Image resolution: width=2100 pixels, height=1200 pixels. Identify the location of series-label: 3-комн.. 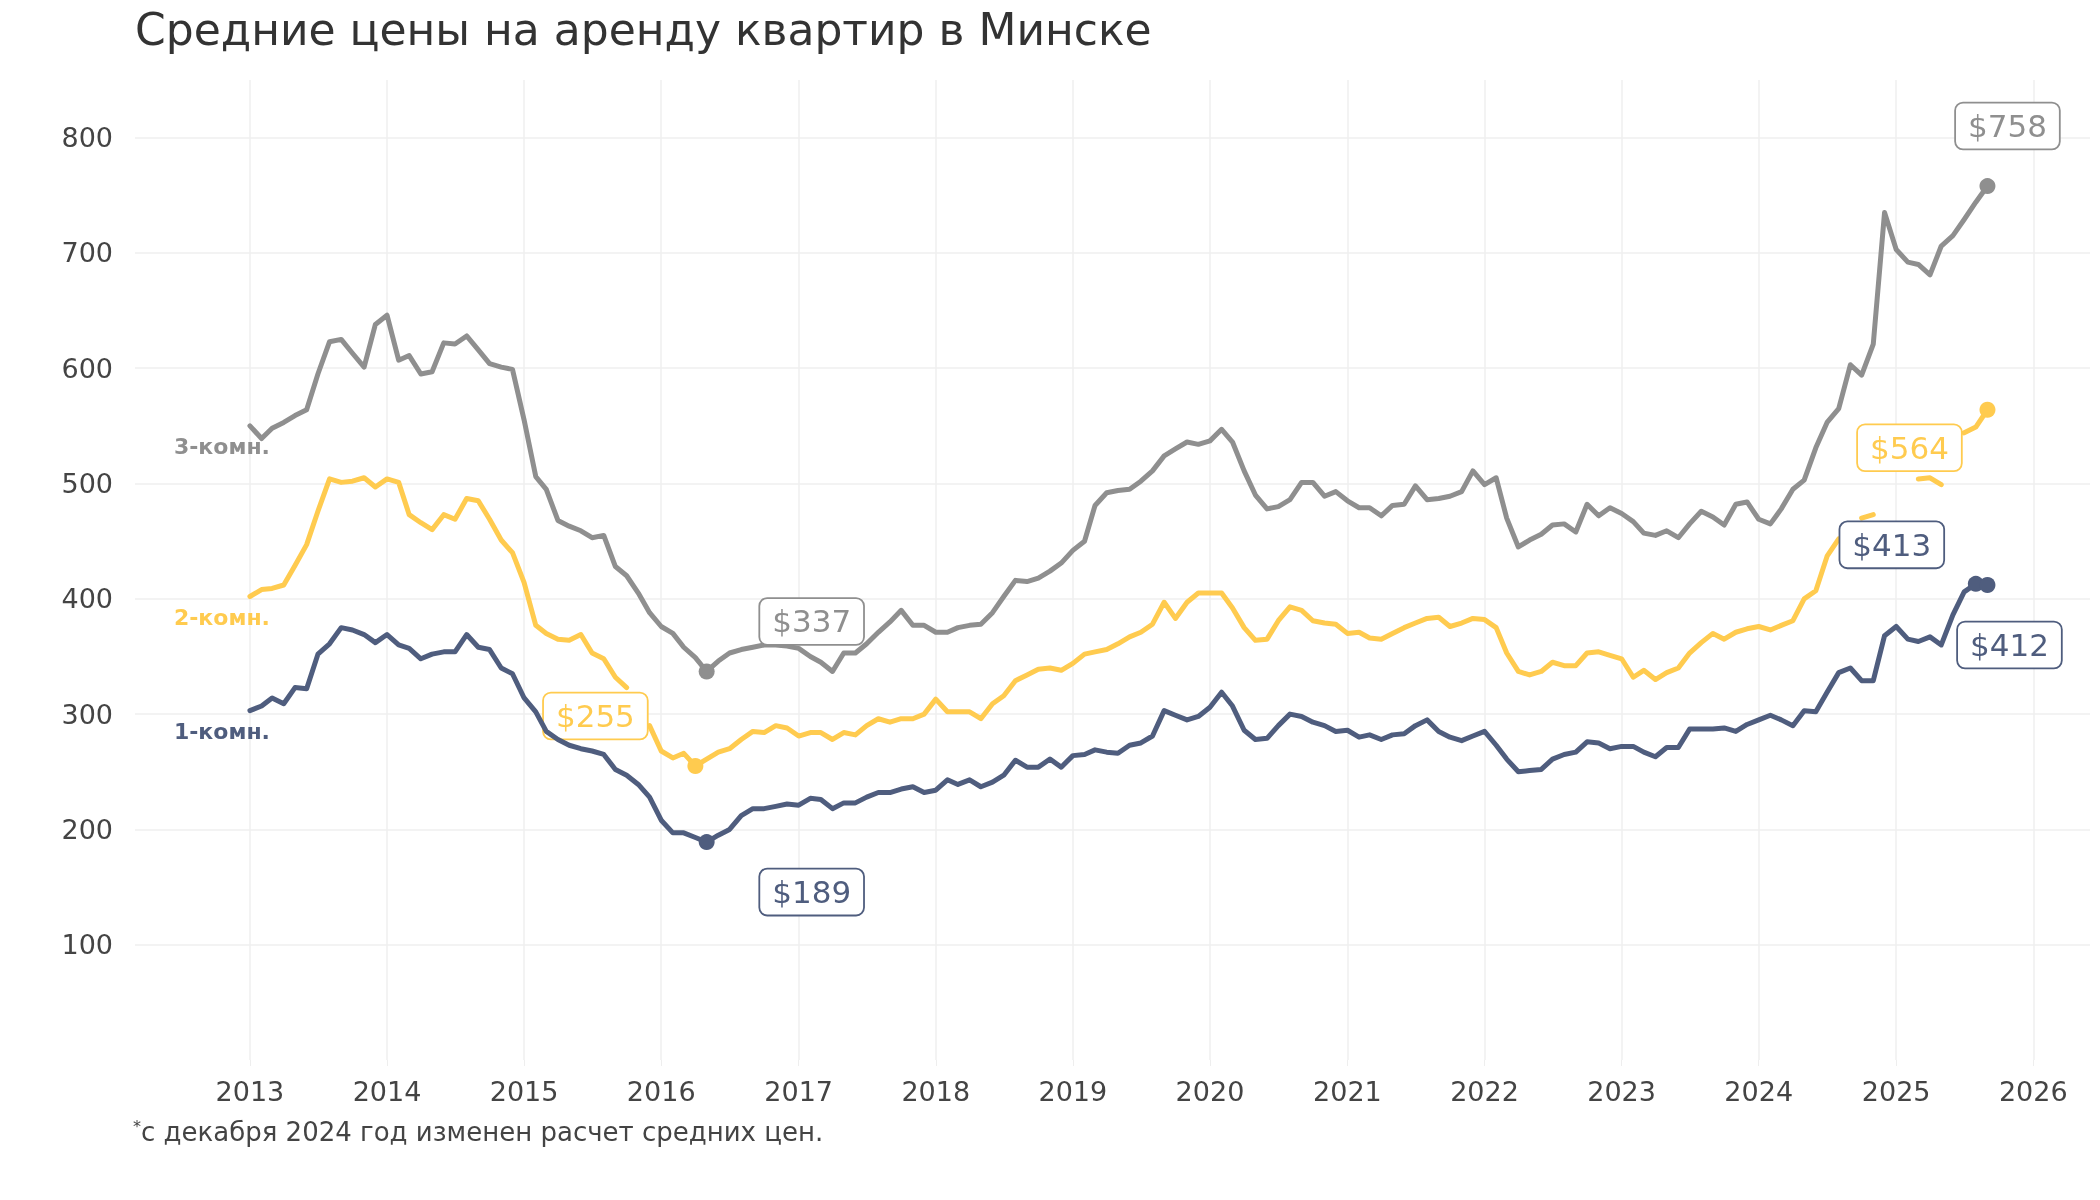
(221, 447).